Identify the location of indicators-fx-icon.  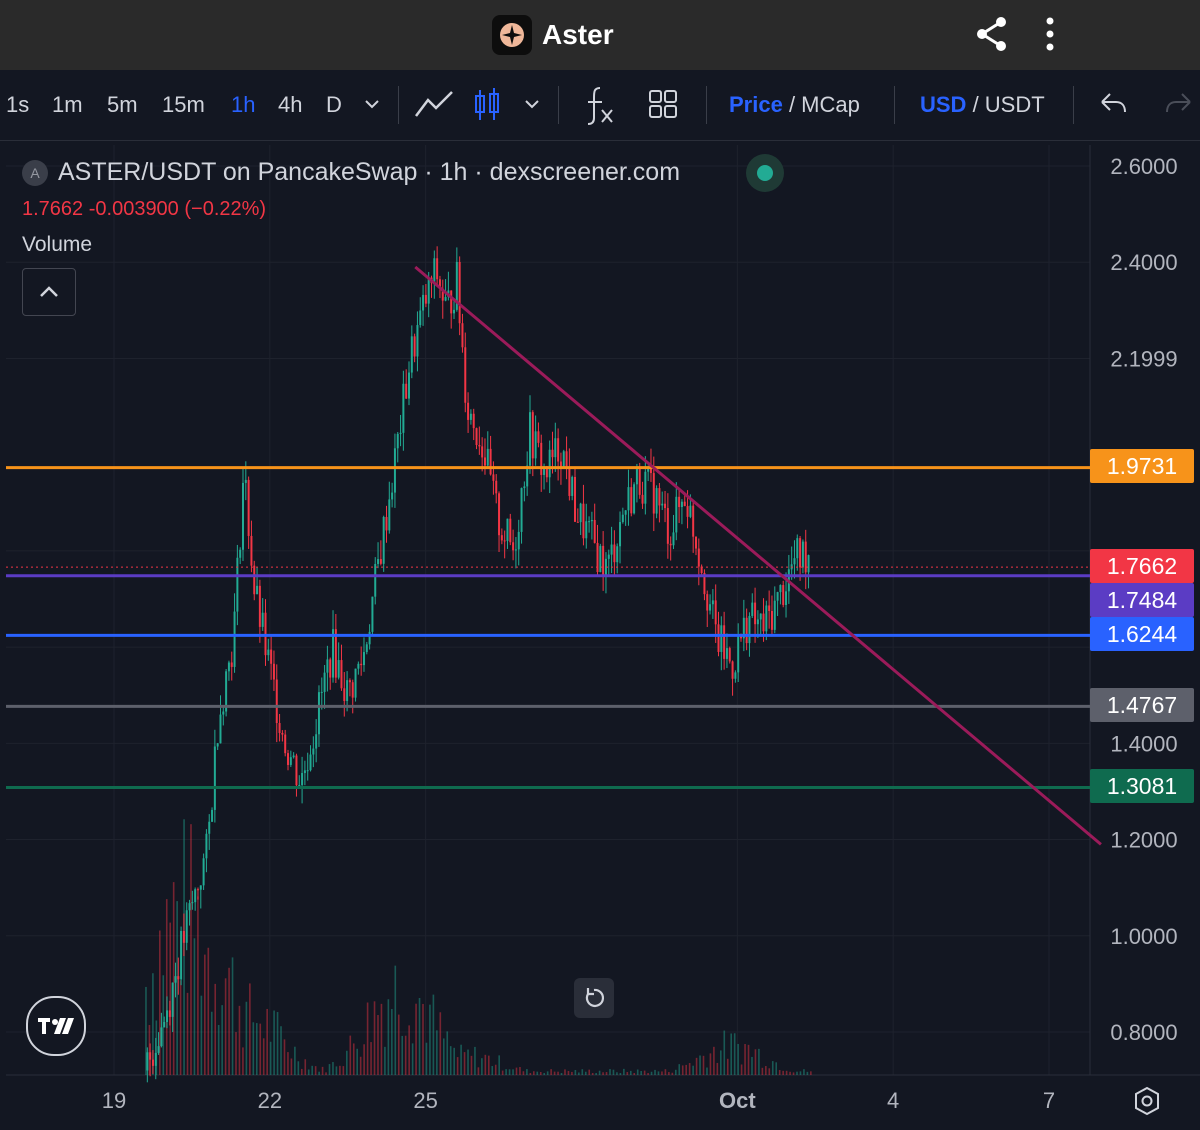
(599, 105).